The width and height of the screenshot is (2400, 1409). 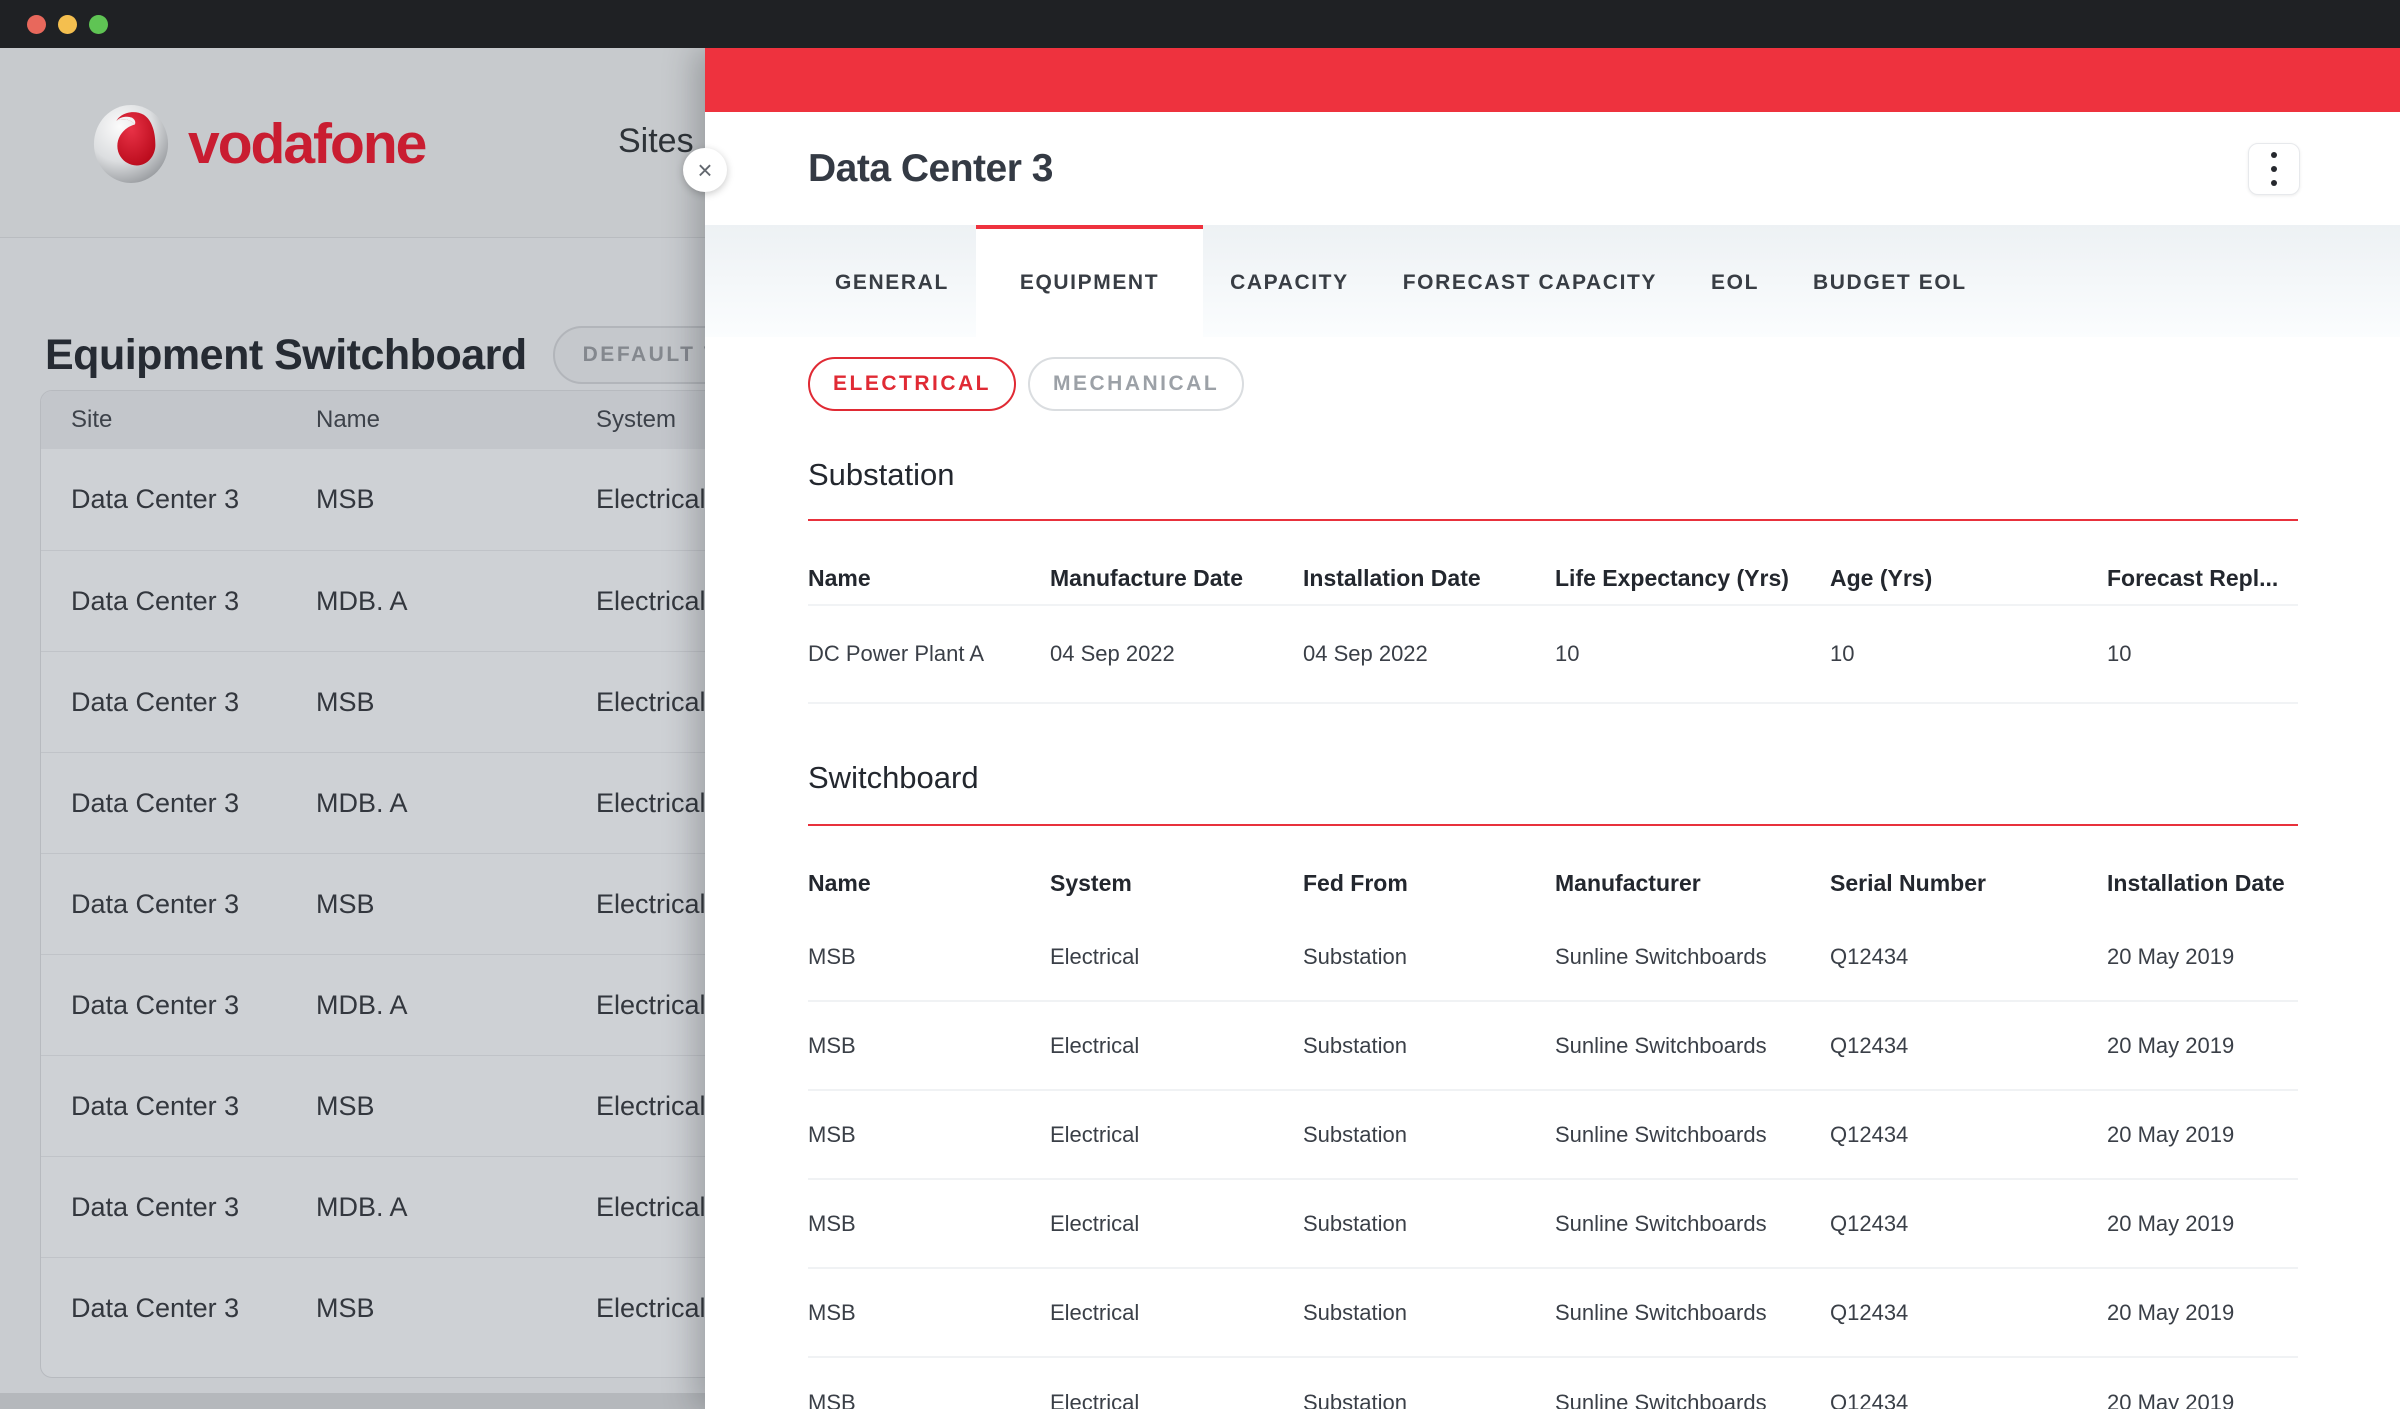 I want to click on column-header-name: Name, so click(x=348, y=419).